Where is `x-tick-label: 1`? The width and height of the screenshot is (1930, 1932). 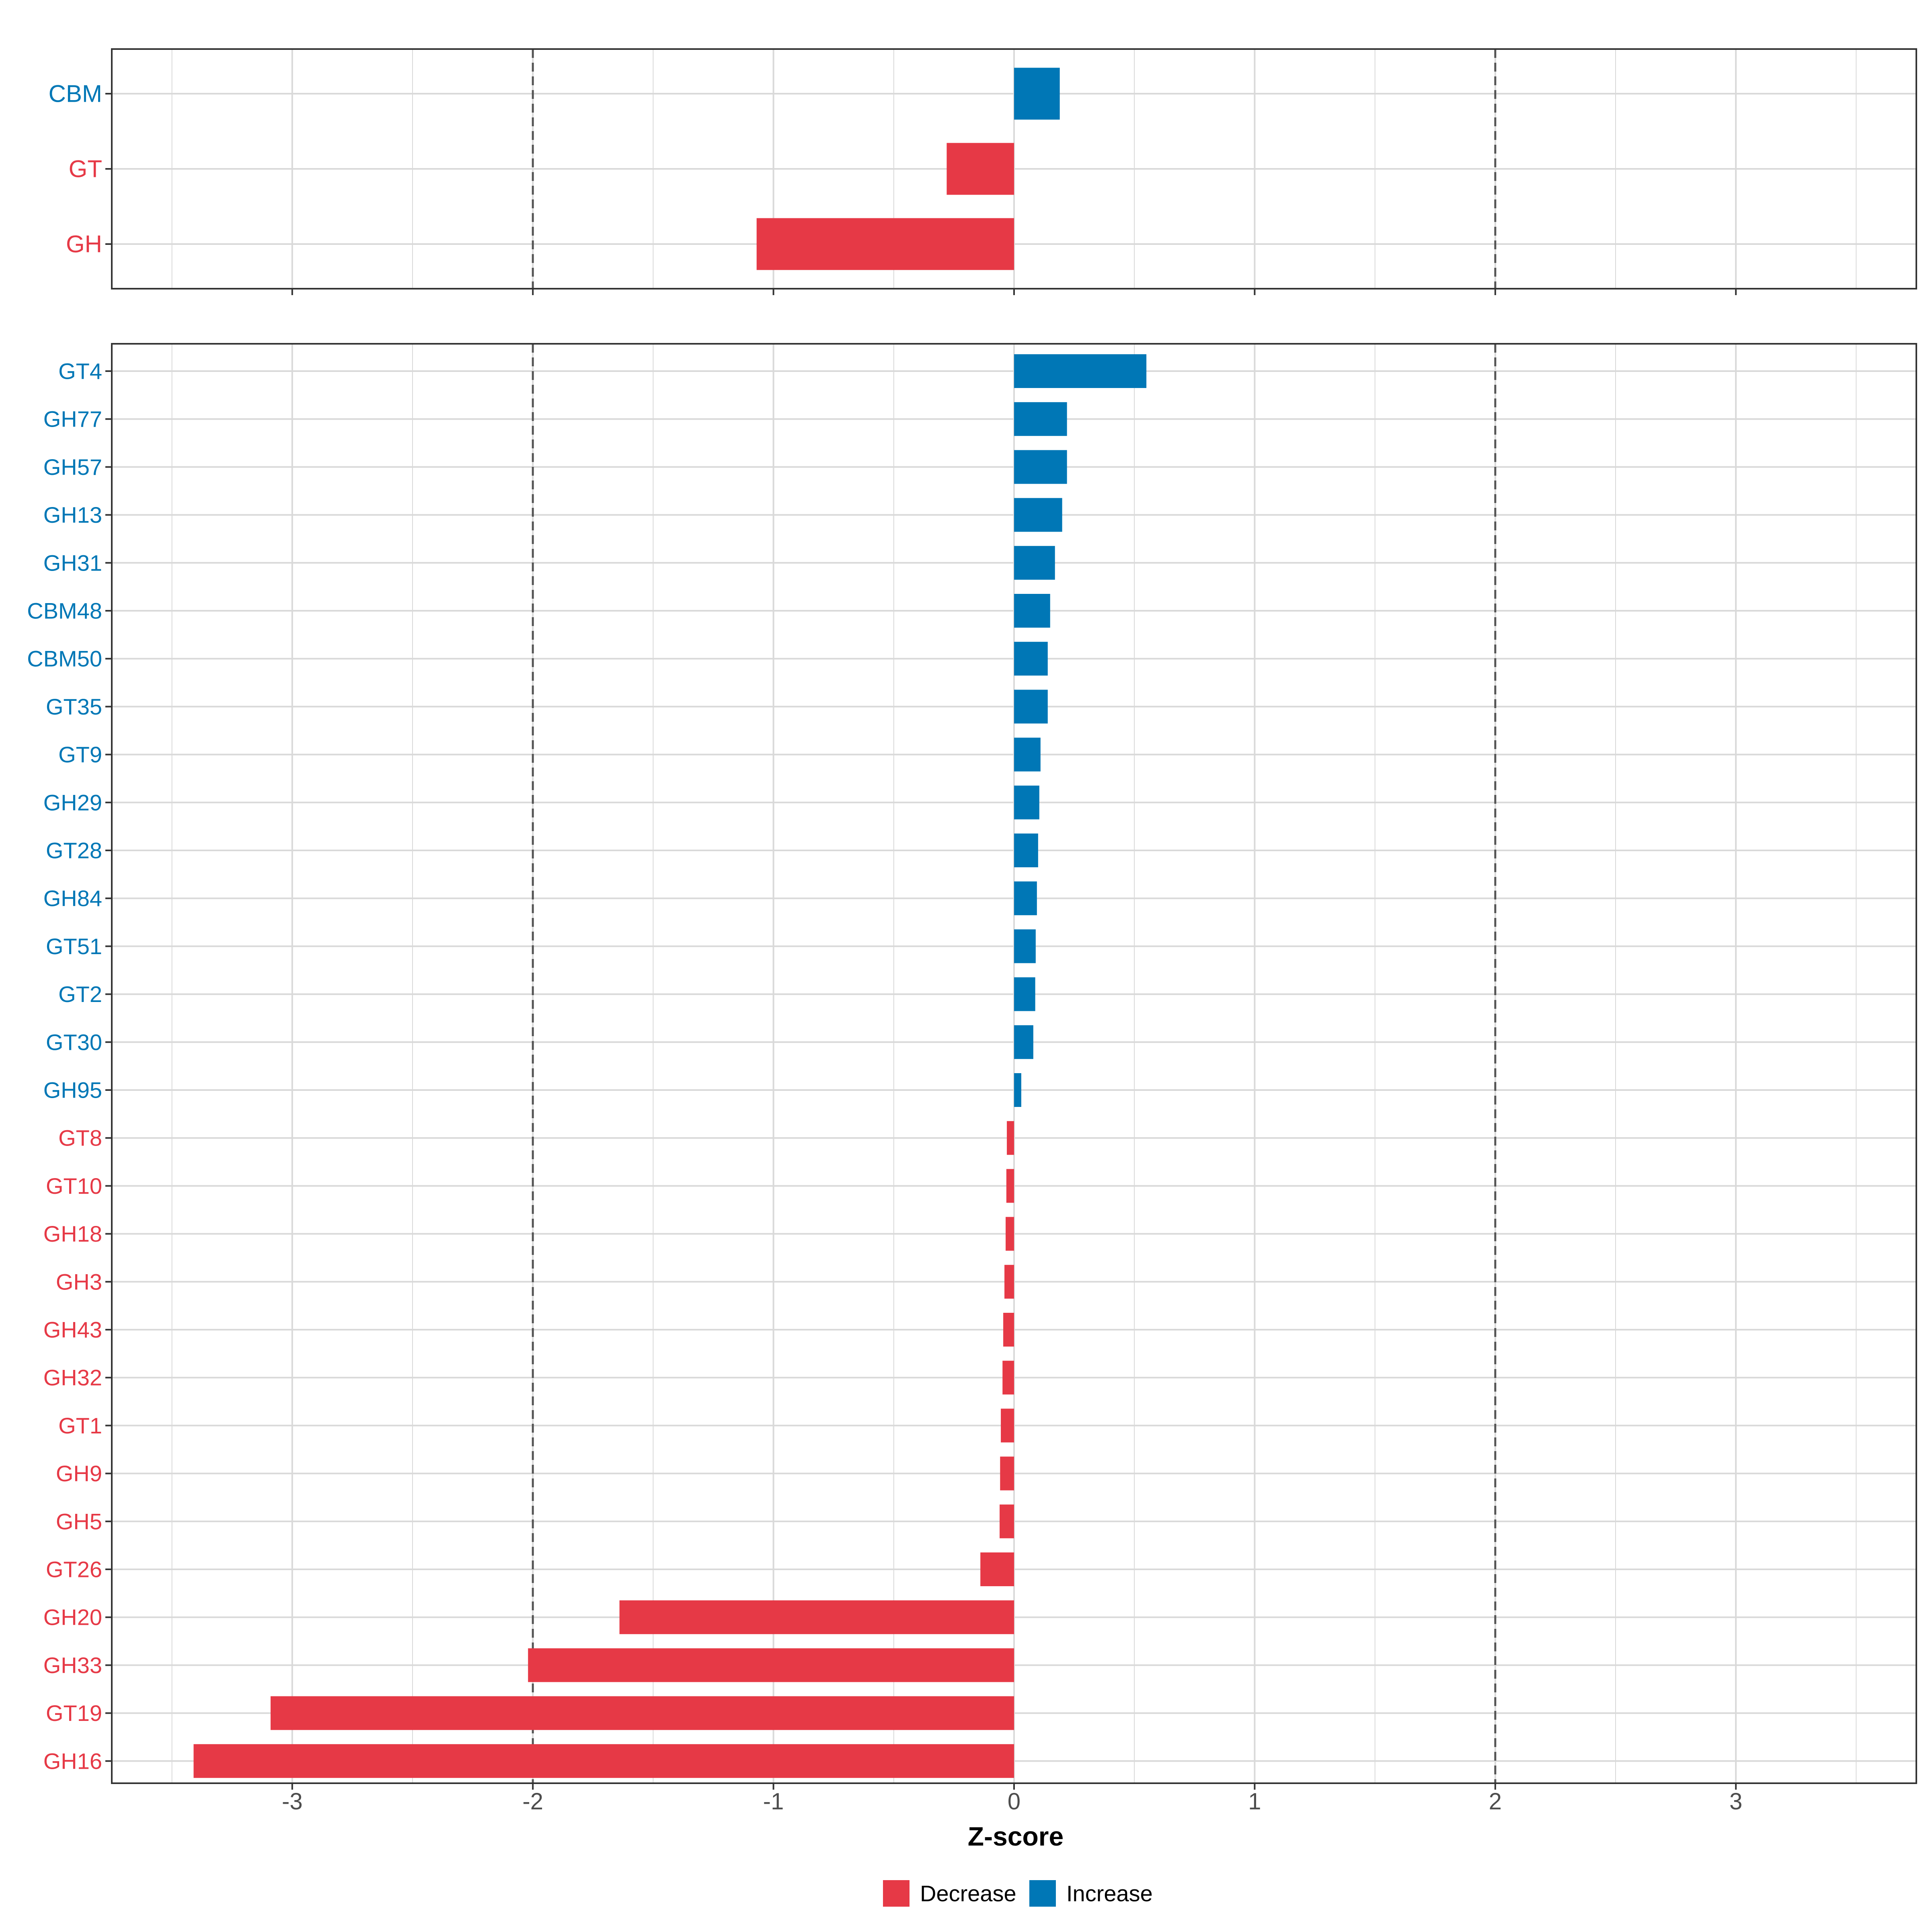 x-tick-label: 1 is located at coordinates (1254, 1801).